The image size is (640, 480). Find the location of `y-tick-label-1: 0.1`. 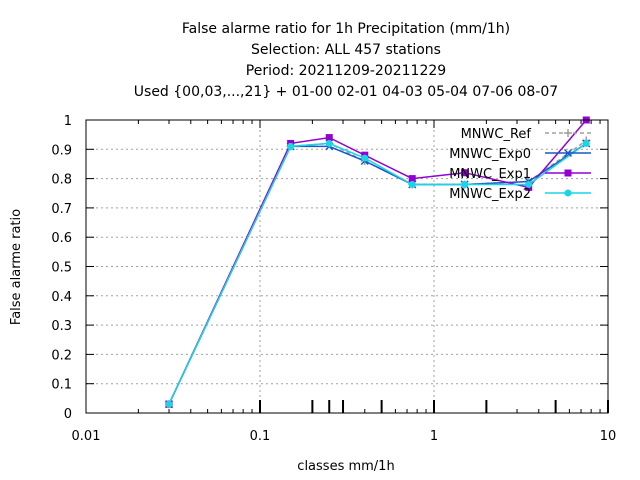

y-tick-label-1: 0.1 is located at coordinates (61, 385).